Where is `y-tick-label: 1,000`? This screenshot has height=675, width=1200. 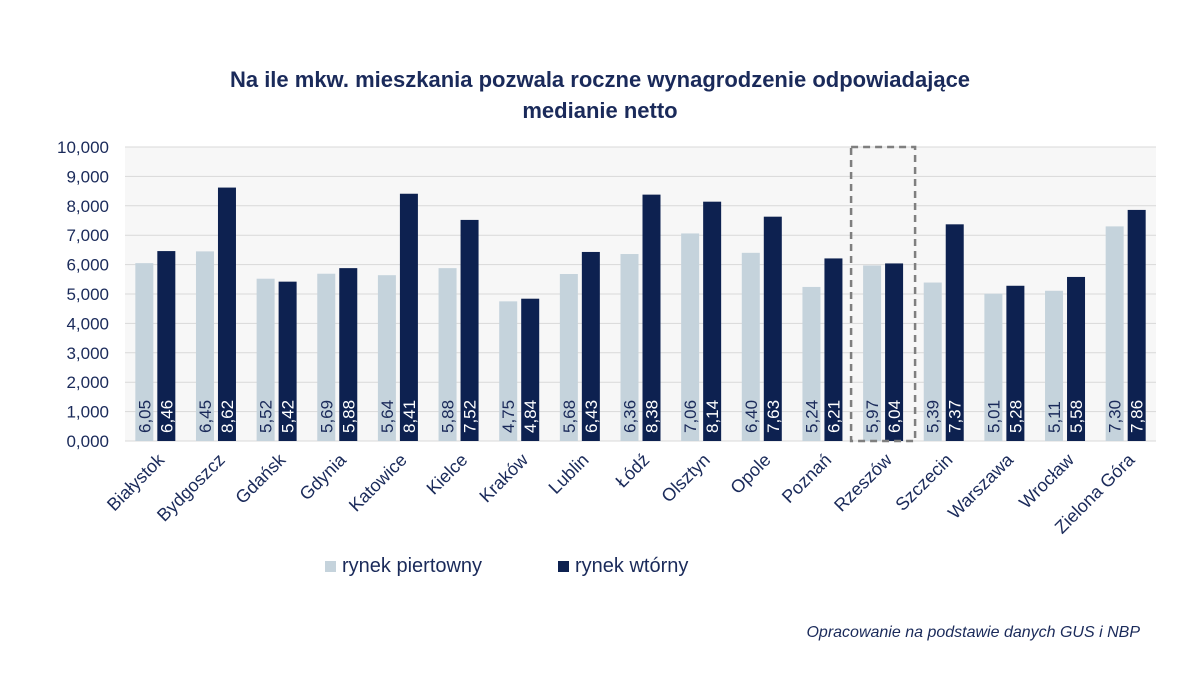
y-tick-label: 1,000 is located at coordinates (87, 412).